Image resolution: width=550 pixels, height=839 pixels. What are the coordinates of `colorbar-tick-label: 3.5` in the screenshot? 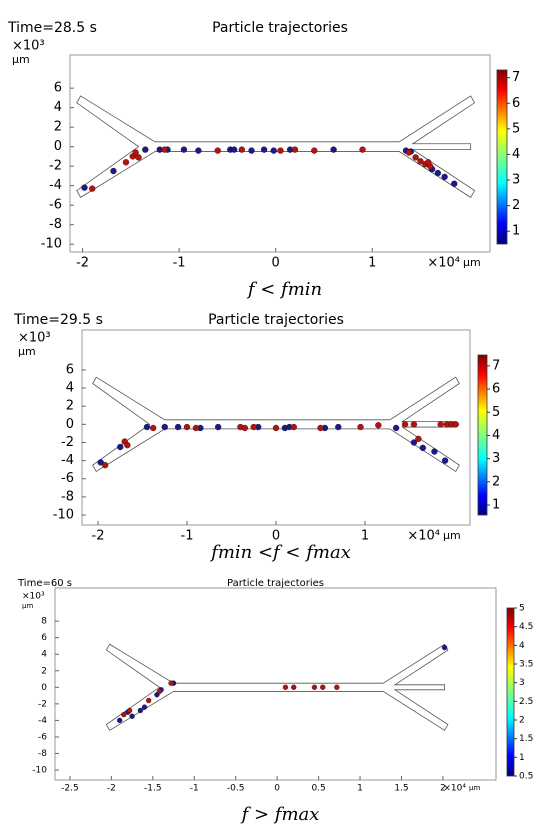 It's located at (526, 665).